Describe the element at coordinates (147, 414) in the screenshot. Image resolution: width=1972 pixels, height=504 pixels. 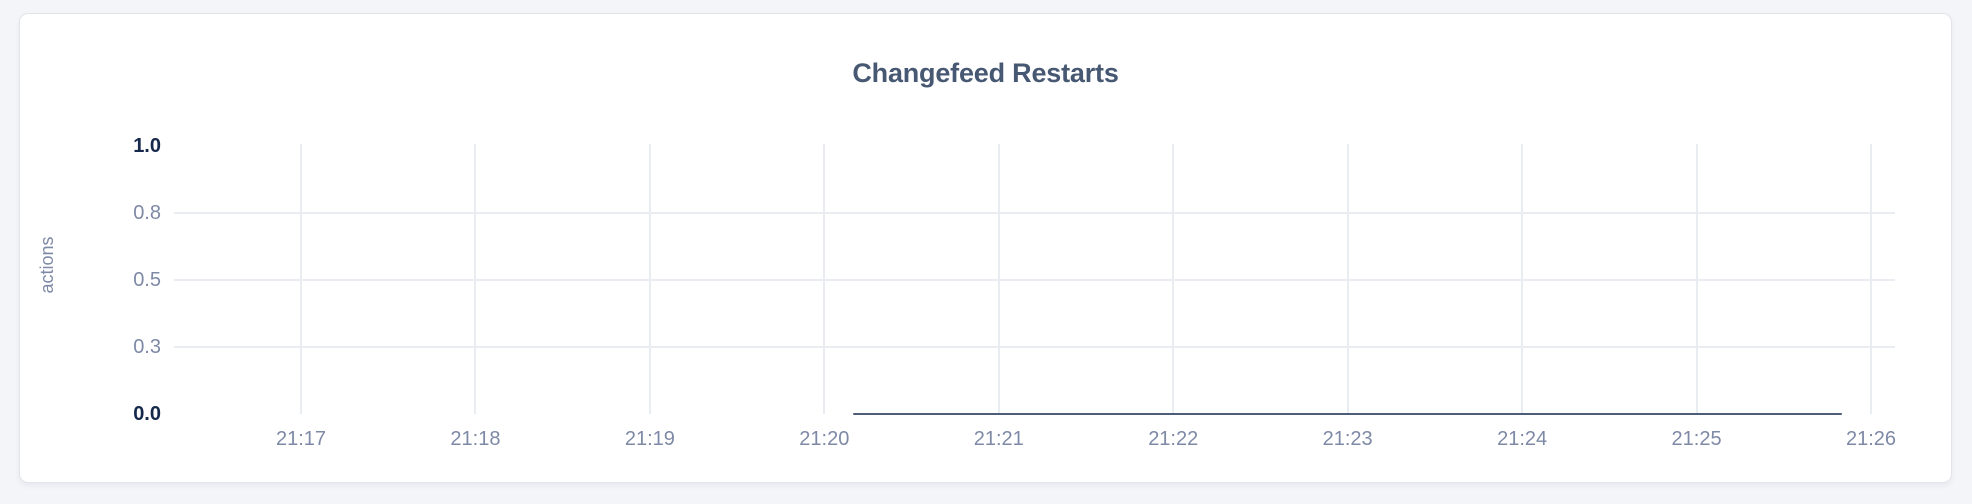
I see `y-tick-label: 0.0` at that location.